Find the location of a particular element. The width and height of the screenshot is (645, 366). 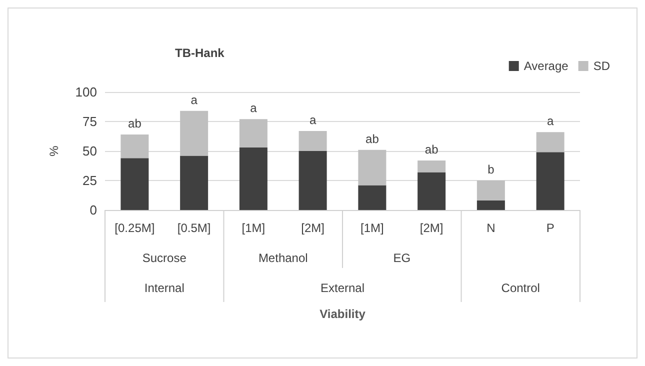

chart-title: TB-Hank is located at coordinates (200, 53).